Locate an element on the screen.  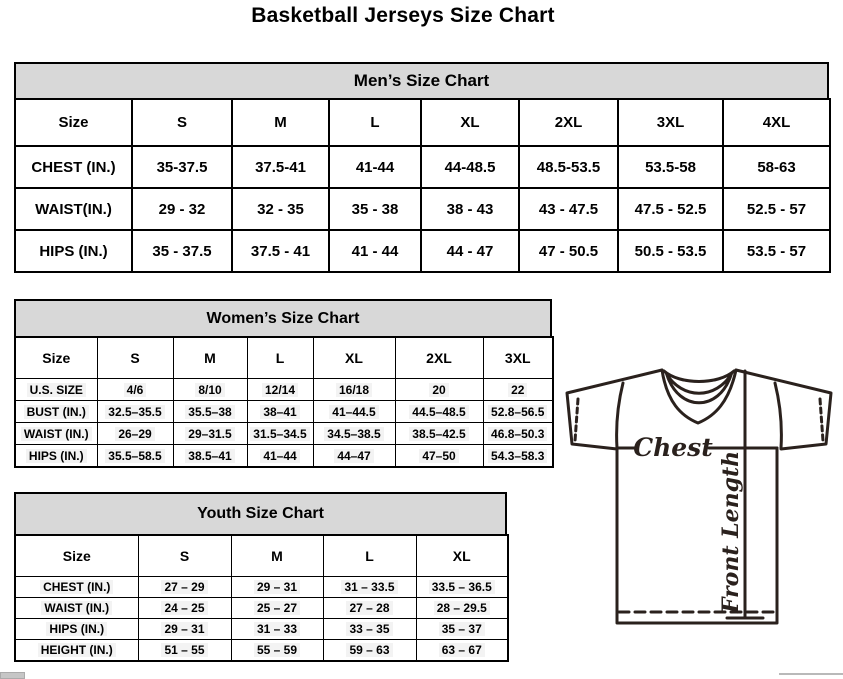
women-table-row: U.S. SIZE 4/6 8/10 12/14 16/18 20 22 is located at coordinates (284, 389).